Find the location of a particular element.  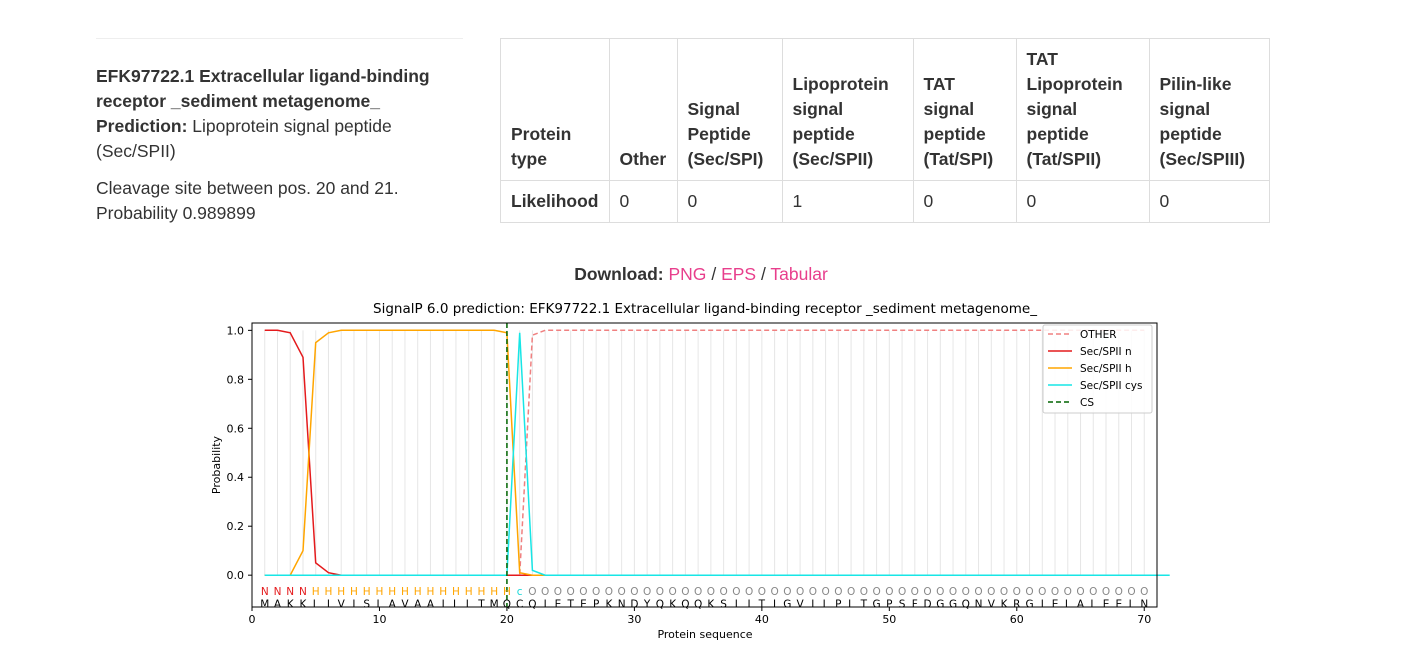

cleavage-site-text: Cleavage site between pos. 20 and 21. is located at coordinates (247, 188).